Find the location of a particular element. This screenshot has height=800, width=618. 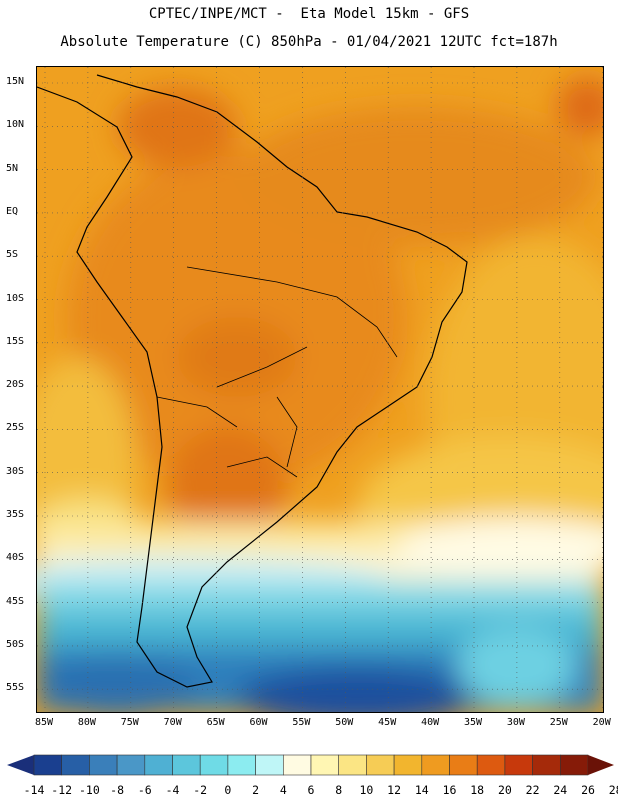

colorbar-label: 6 is located at coordinates (311, 790).